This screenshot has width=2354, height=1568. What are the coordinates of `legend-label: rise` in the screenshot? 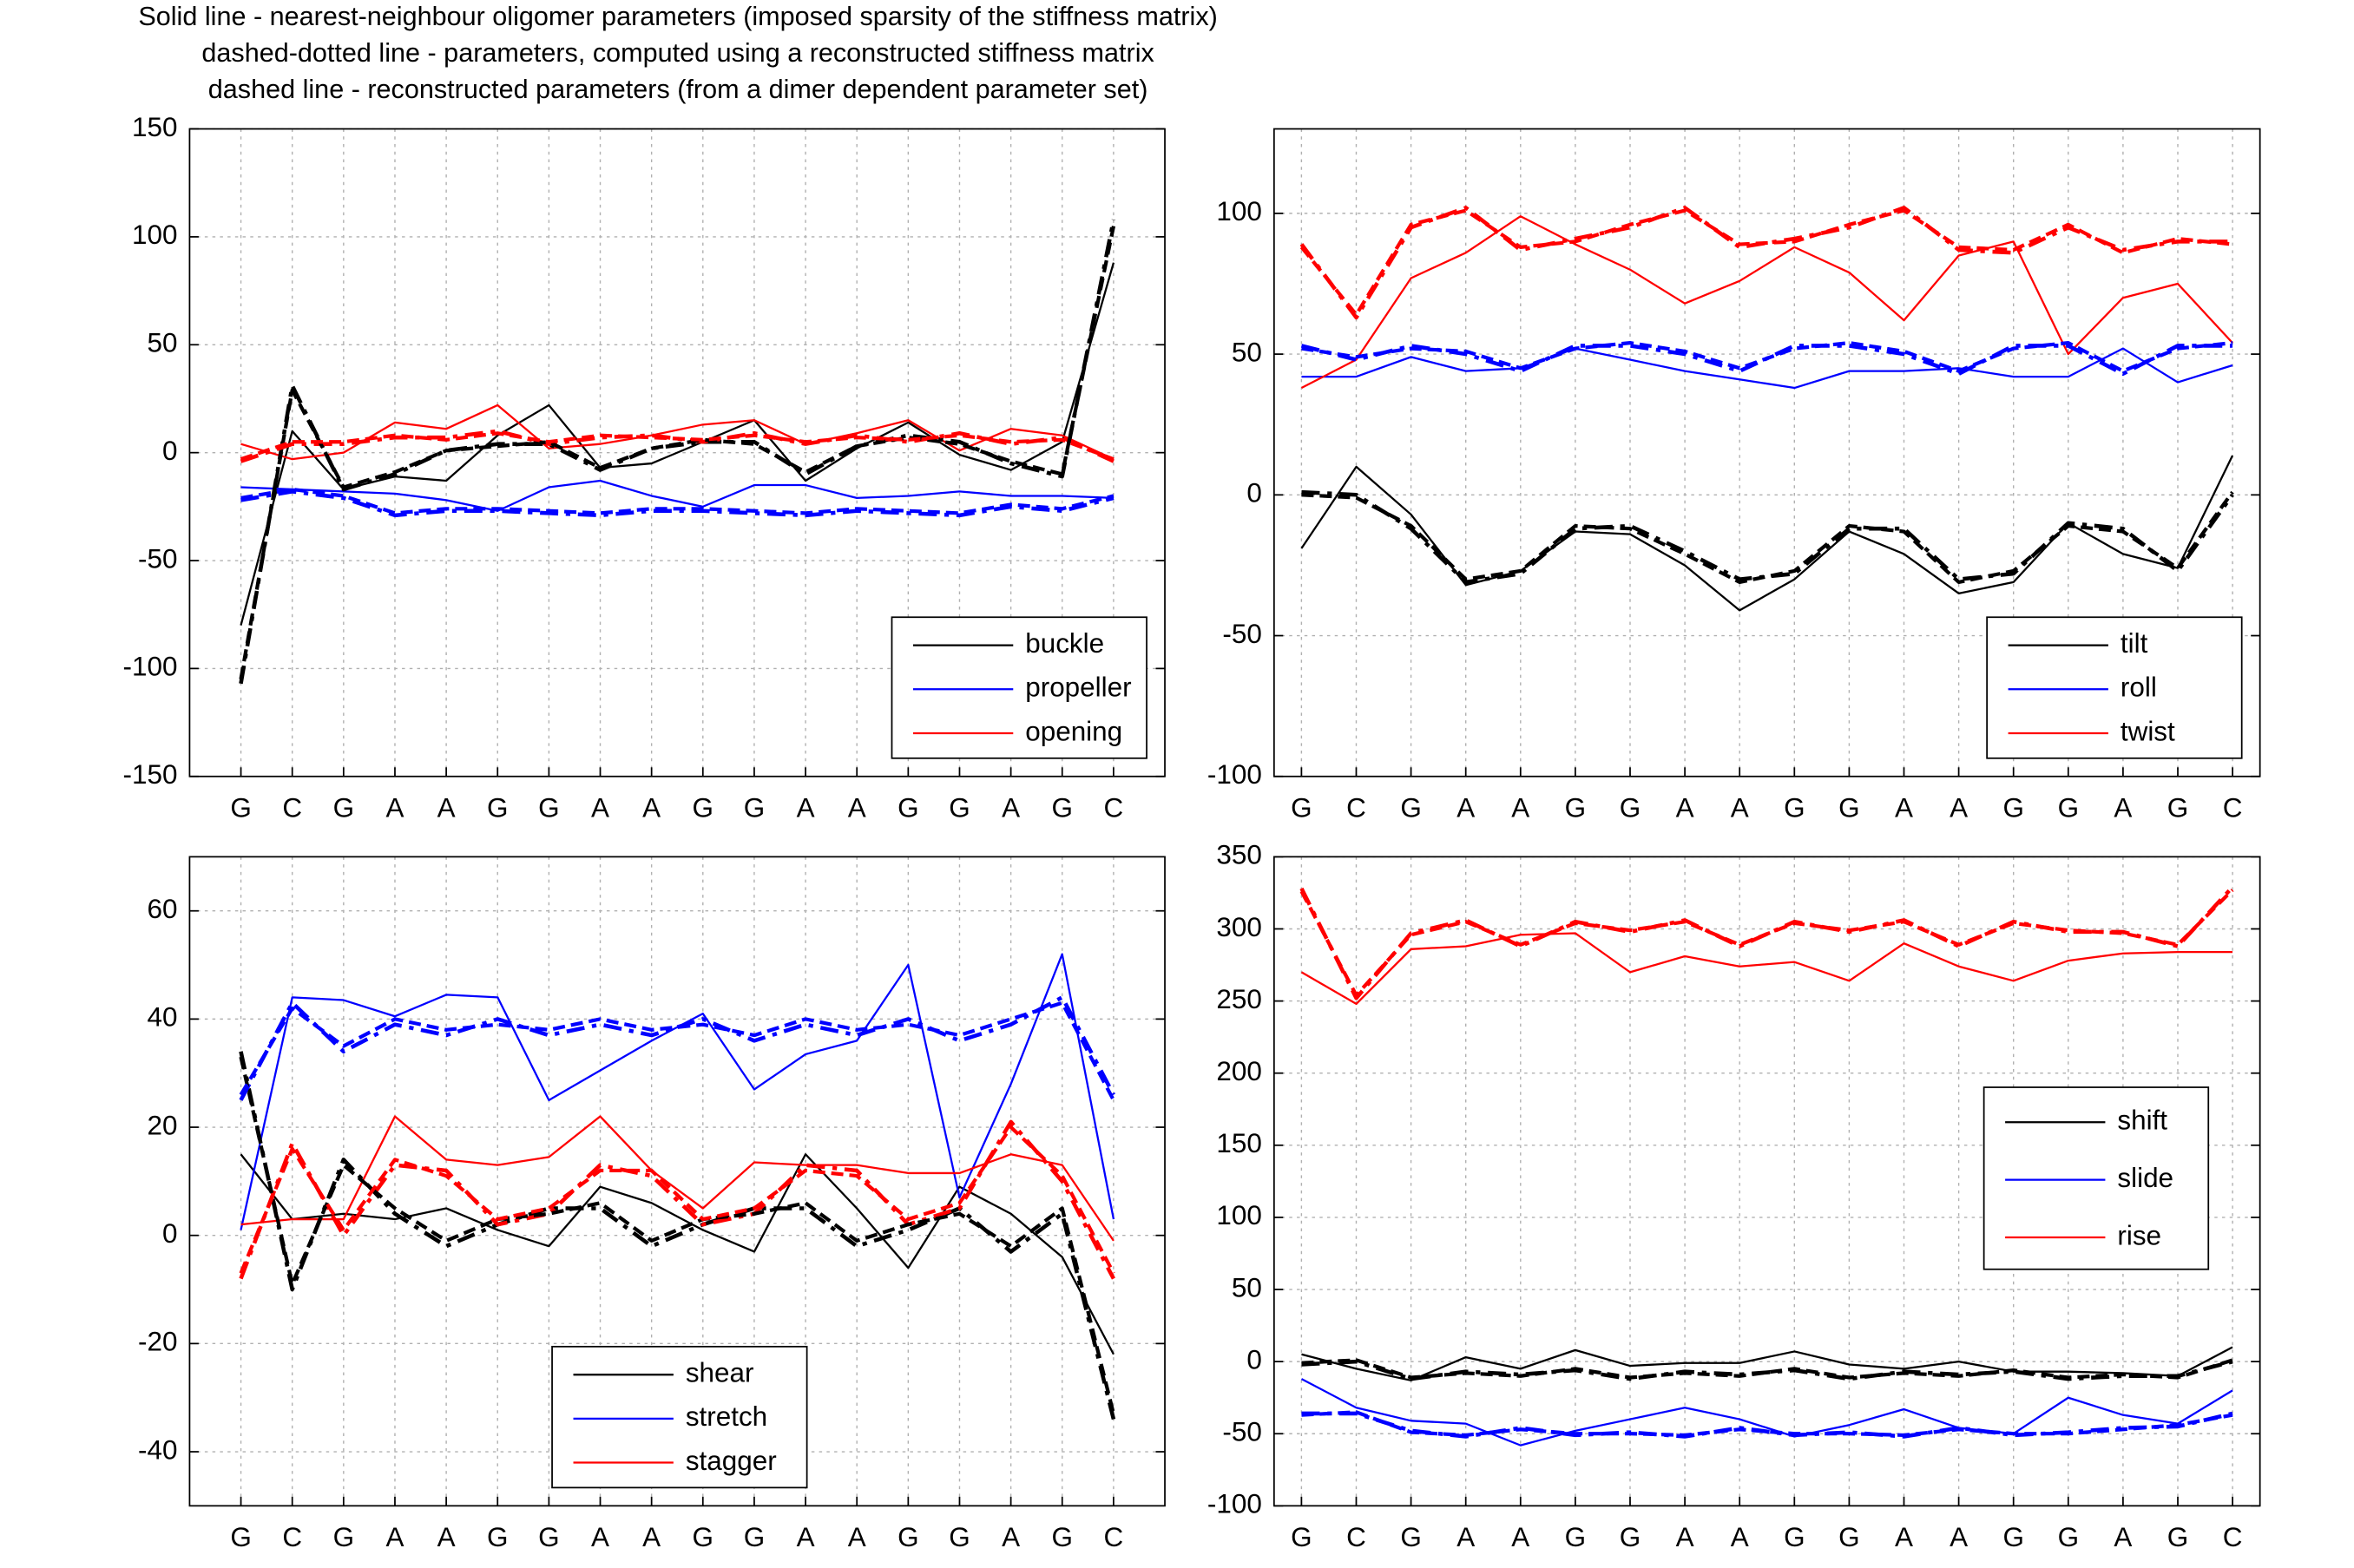 It's located at (2139, 1235).